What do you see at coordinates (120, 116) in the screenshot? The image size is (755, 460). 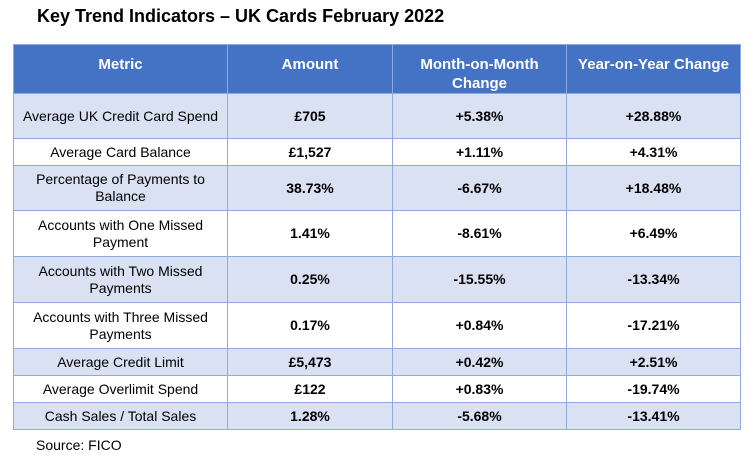 I see `metric-cell: Average UK Credit Card Spend` at bounding box center [120, 116].